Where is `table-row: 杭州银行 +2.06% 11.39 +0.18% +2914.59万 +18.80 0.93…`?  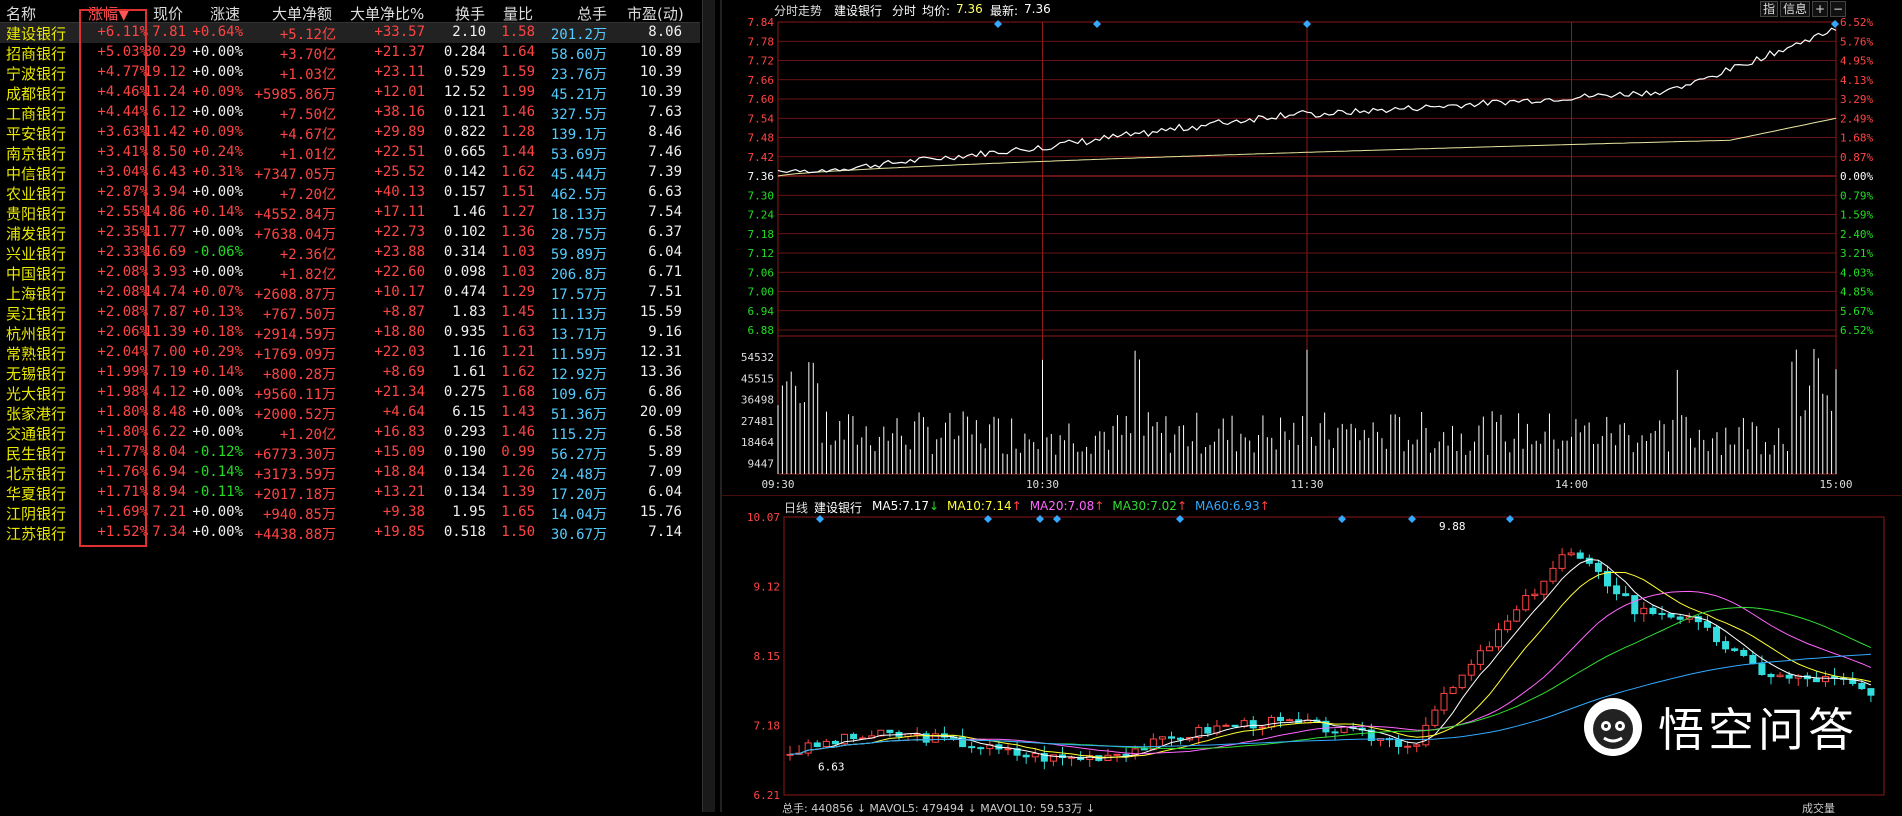 table-row: 杭州银行 +2.06% 11.39 +0.18% +2914.59万 +18.80 0.93… is located at coordinates (350, 333).